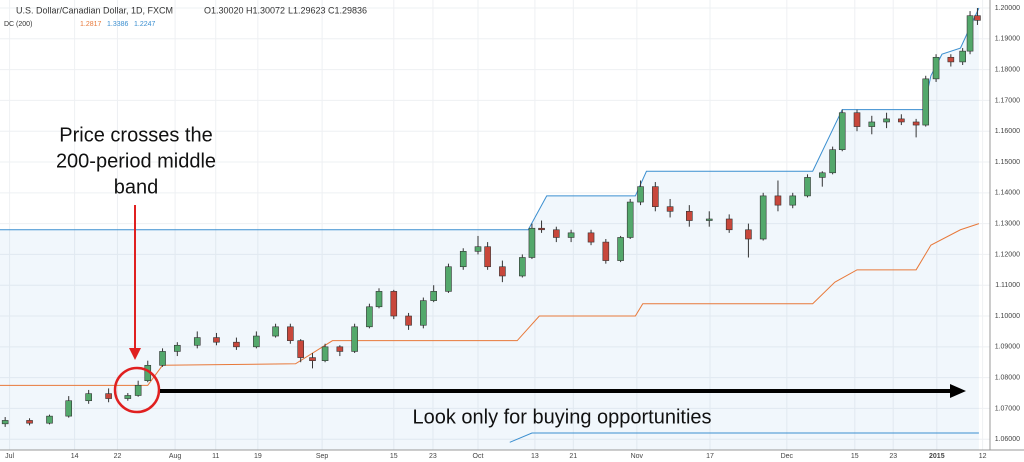 The image size is (1024, 462). What do you see at coordinates (347, 10) in the screenshot?
I see `ohlc-close: C1.29836` at bounding box center [347, 10].